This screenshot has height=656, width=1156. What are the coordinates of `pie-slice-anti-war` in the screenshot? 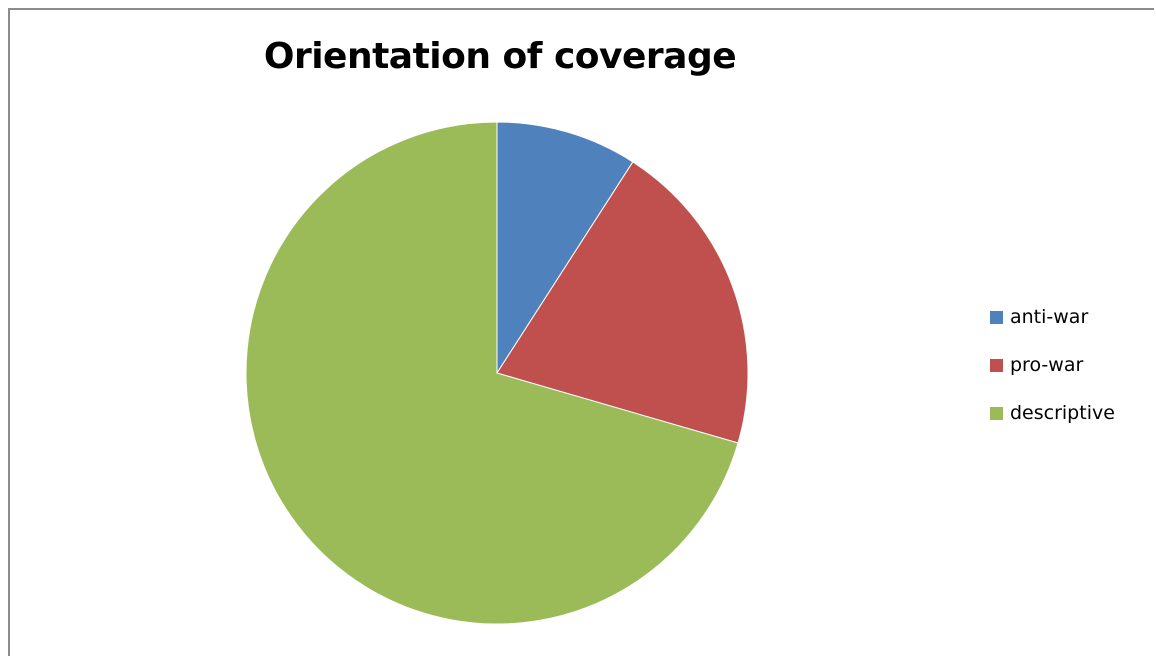 It's located at (565, 248).